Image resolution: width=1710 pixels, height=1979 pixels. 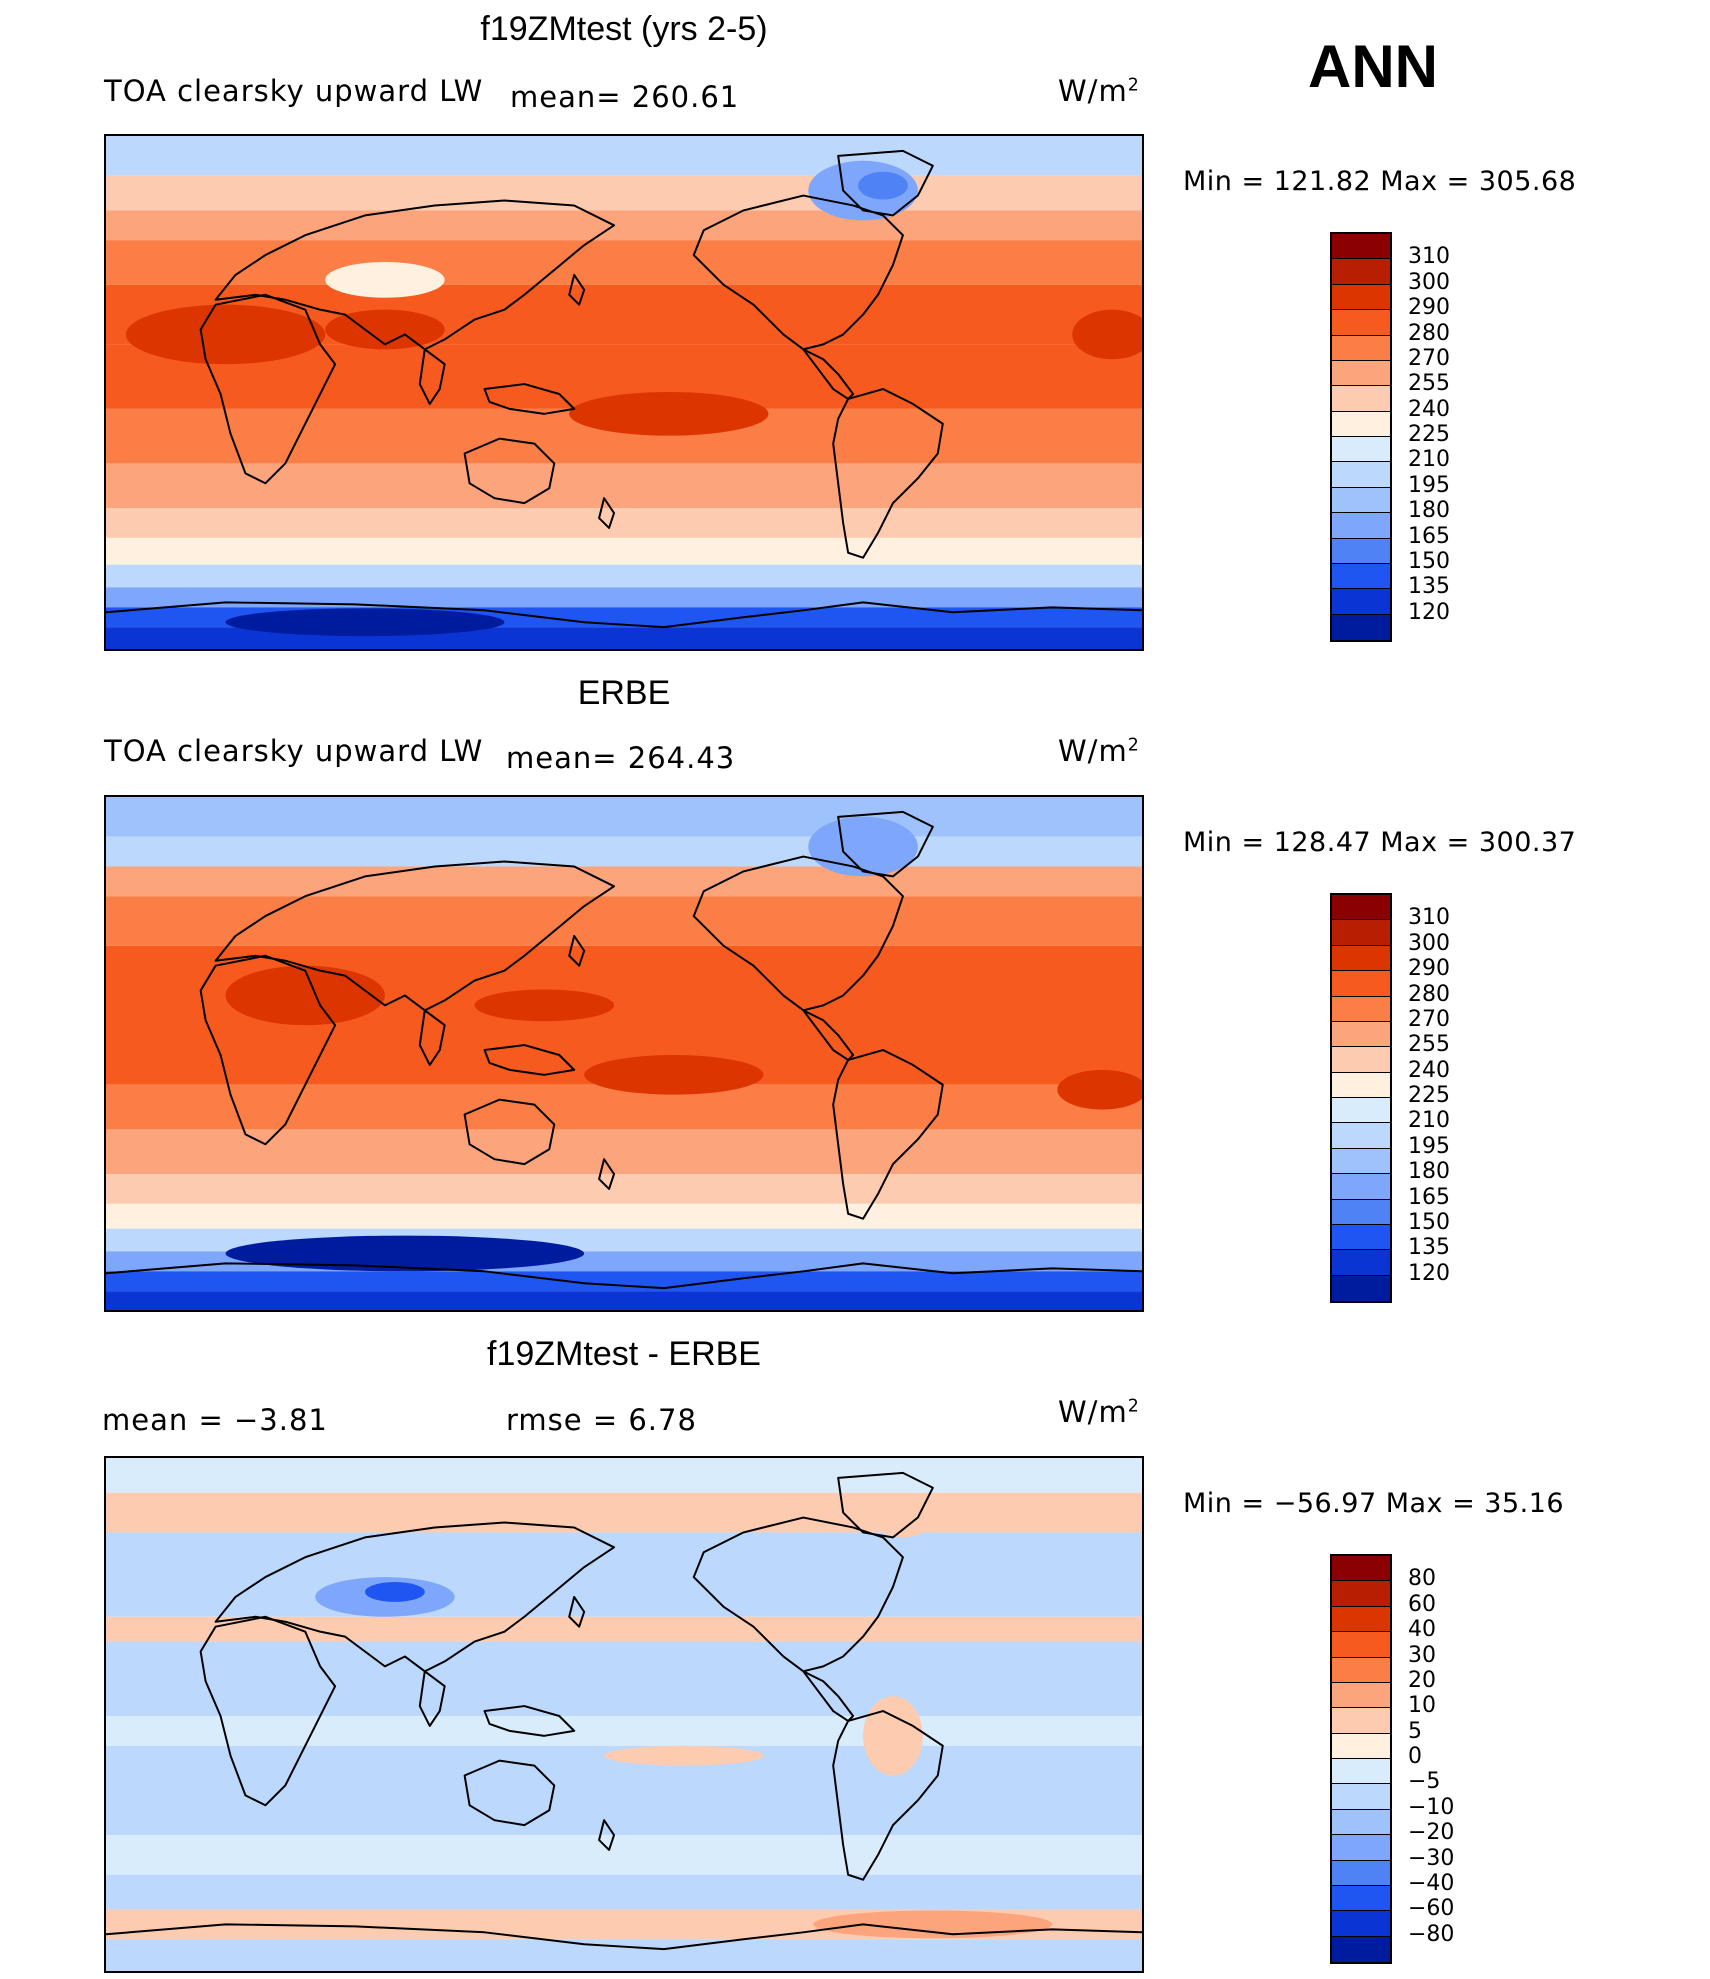 I want to click on colorbar-label: 135, so click(x=1429, y=1248).